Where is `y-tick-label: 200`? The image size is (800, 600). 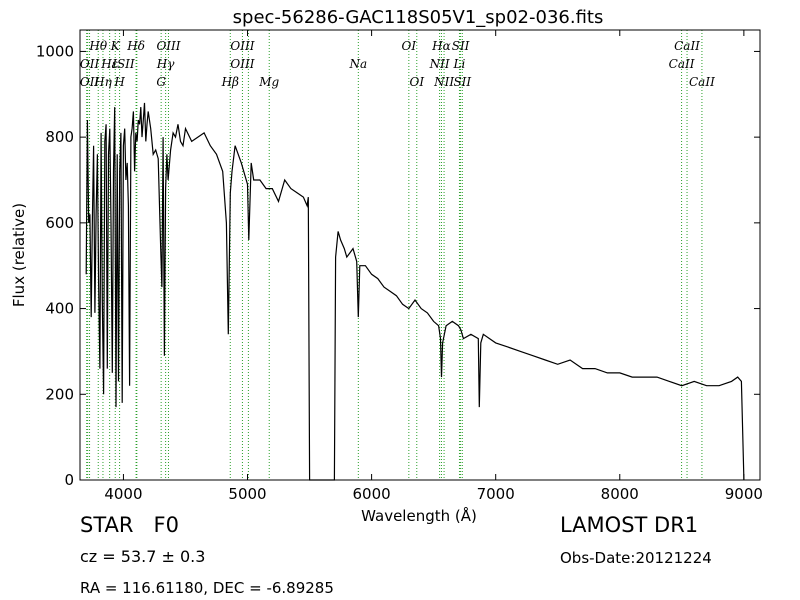 y-tick-label: 200 is located at coordinates (59, 394).